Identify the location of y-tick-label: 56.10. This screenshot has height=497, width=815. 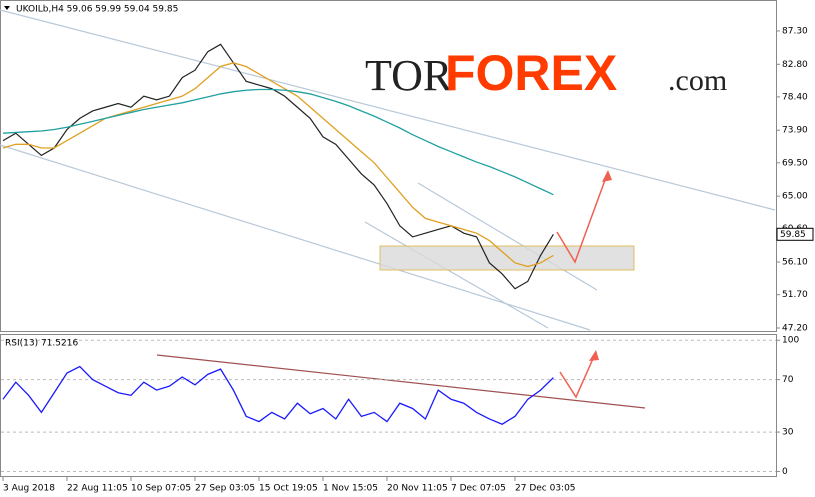
(795, 263).